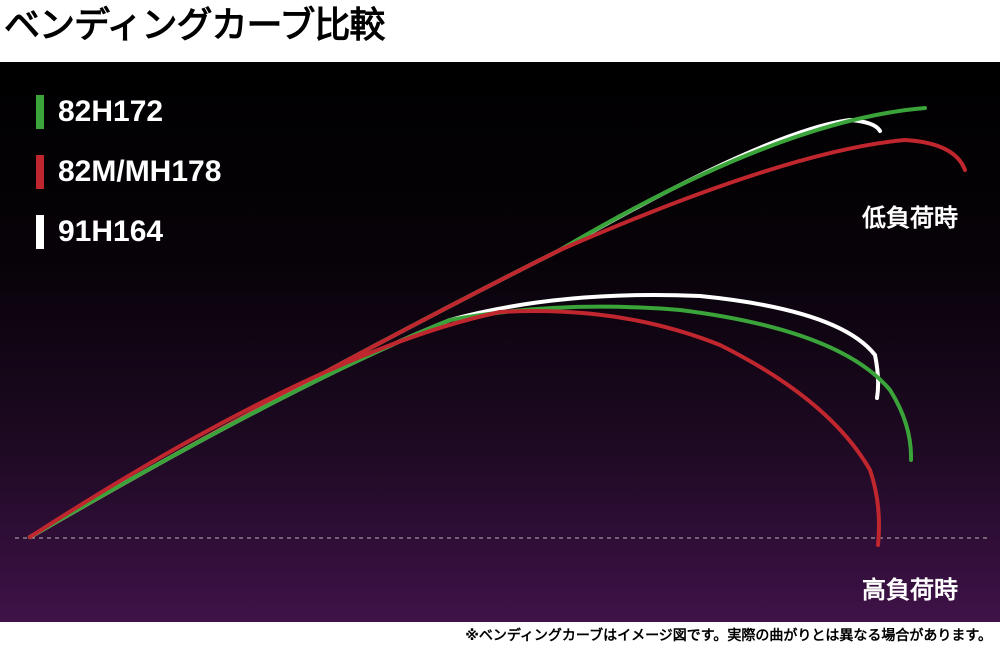 This screenshot has width=1000, height=650. What do you see at coordinates (111, 111) in the screenshot?
I see `legend-label: 82H172` at bounding box center [111, 111].